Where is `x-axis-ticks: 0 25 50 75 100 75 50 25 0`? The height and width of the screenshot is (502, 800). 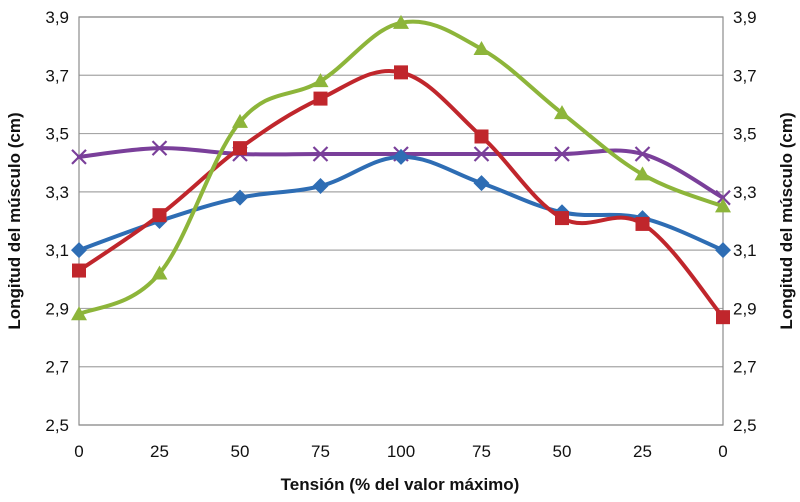
x-axis-ticks: 0 25 50 75 100 75 50 25 0 is located at coordinates (400, 451).